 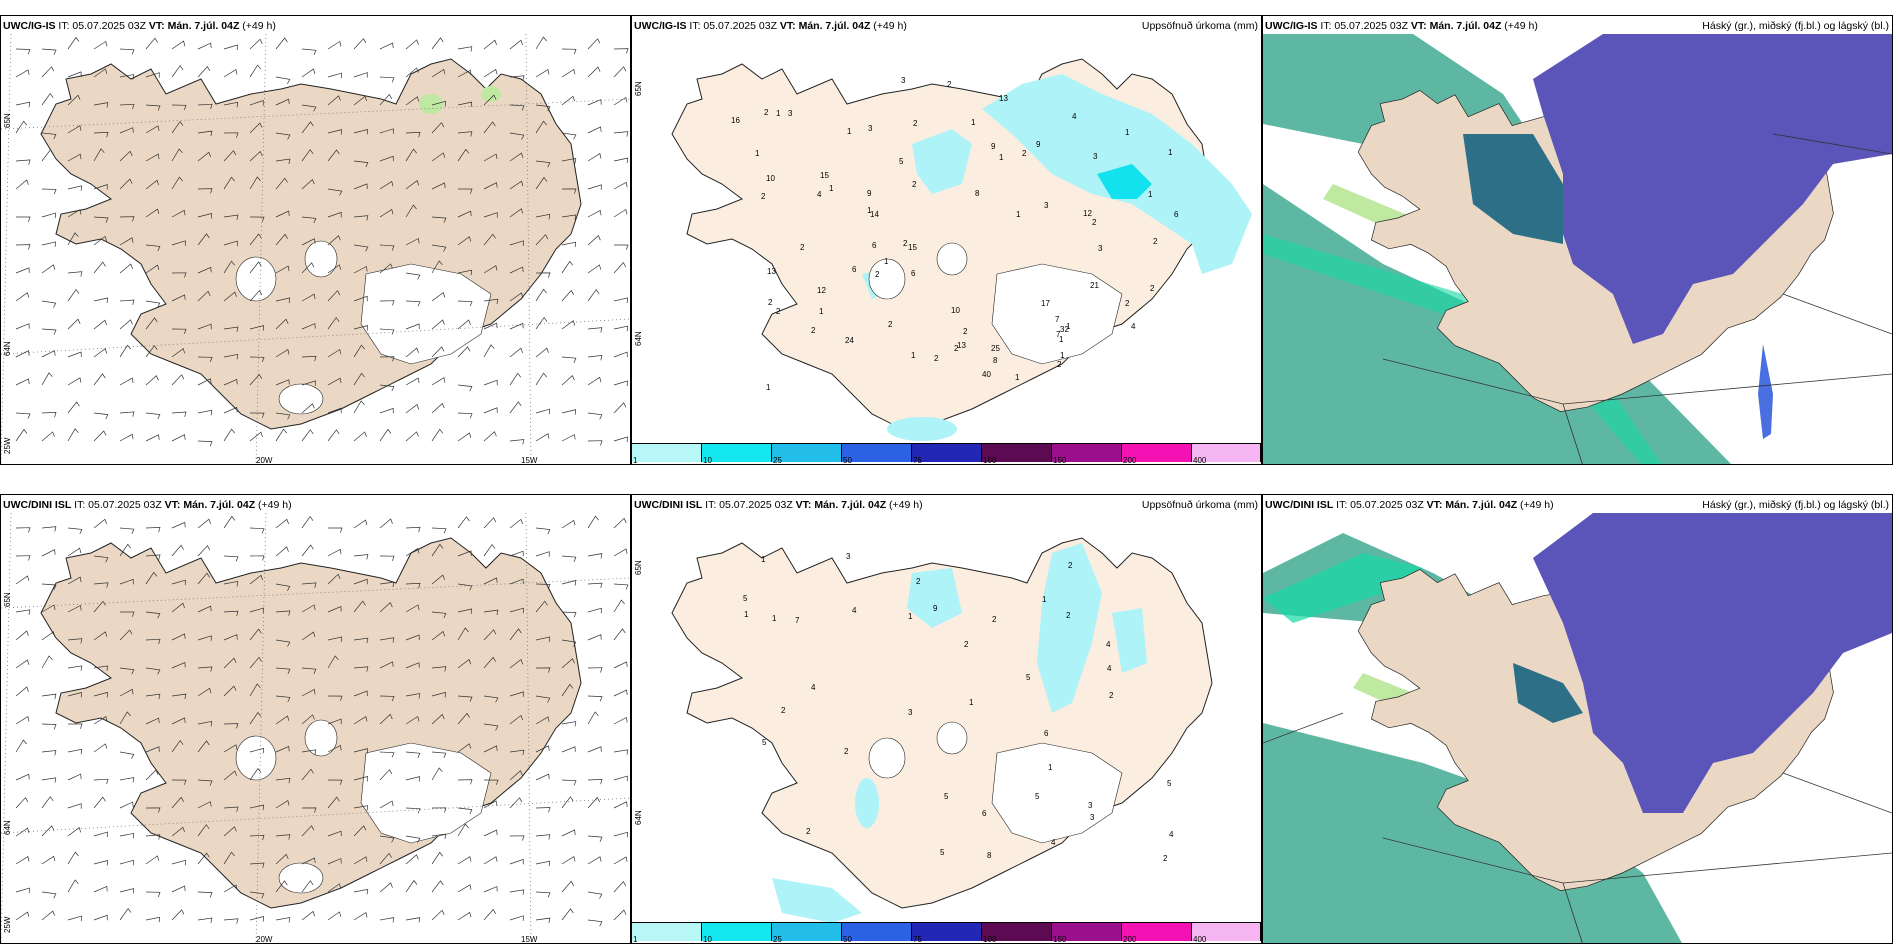 What do you see at coordinates (1130, 939) in the screenshot?
I see `colorbar-label: 200` at bounding box center [1130, 939].